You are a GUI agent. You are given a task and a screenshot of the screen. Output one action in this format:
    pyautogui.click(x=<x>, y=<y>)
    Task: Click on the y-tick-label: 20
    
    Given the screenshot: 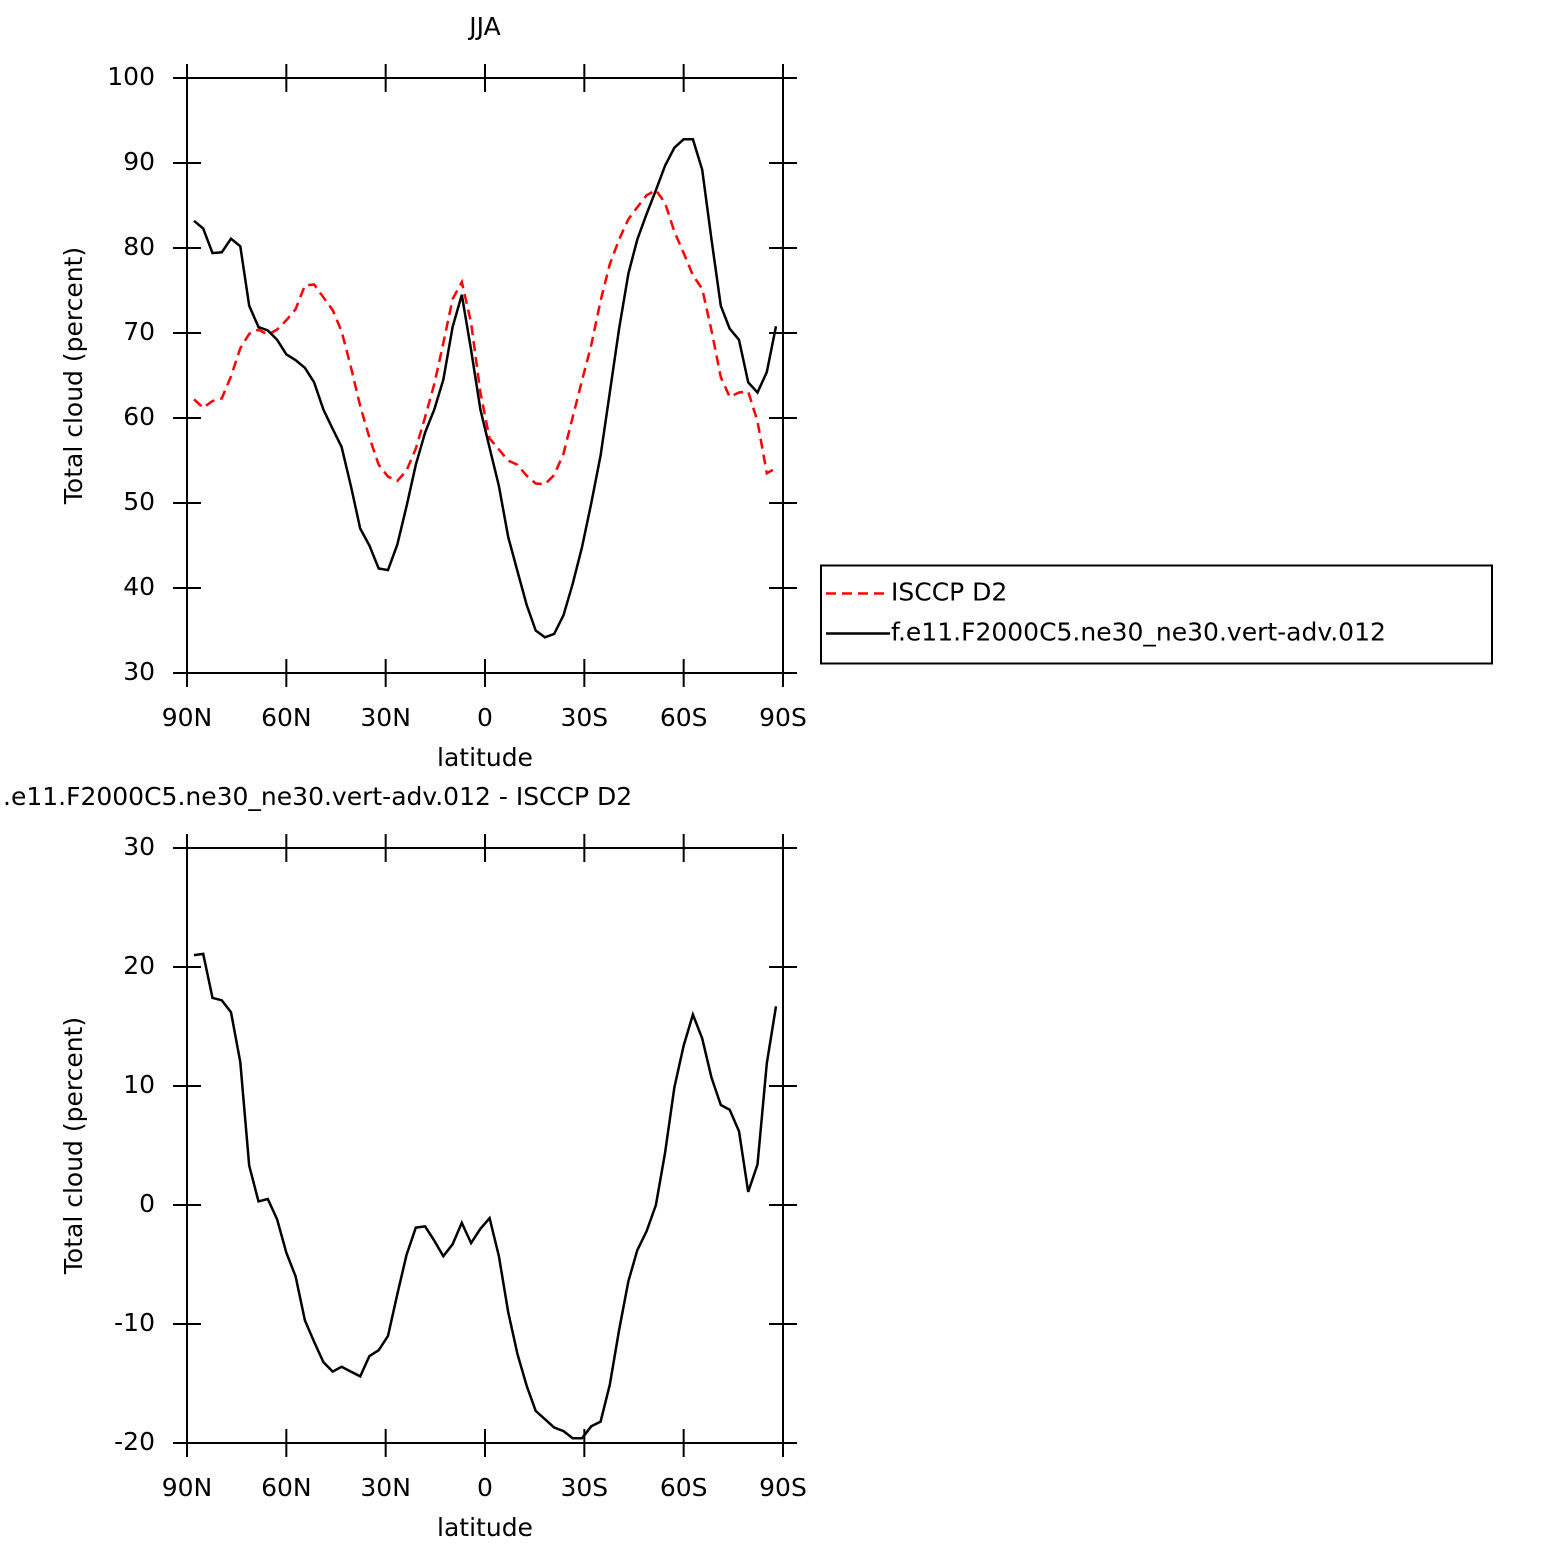 What is the action you would take?
    pyautogui.click(x=139, y=965)
    